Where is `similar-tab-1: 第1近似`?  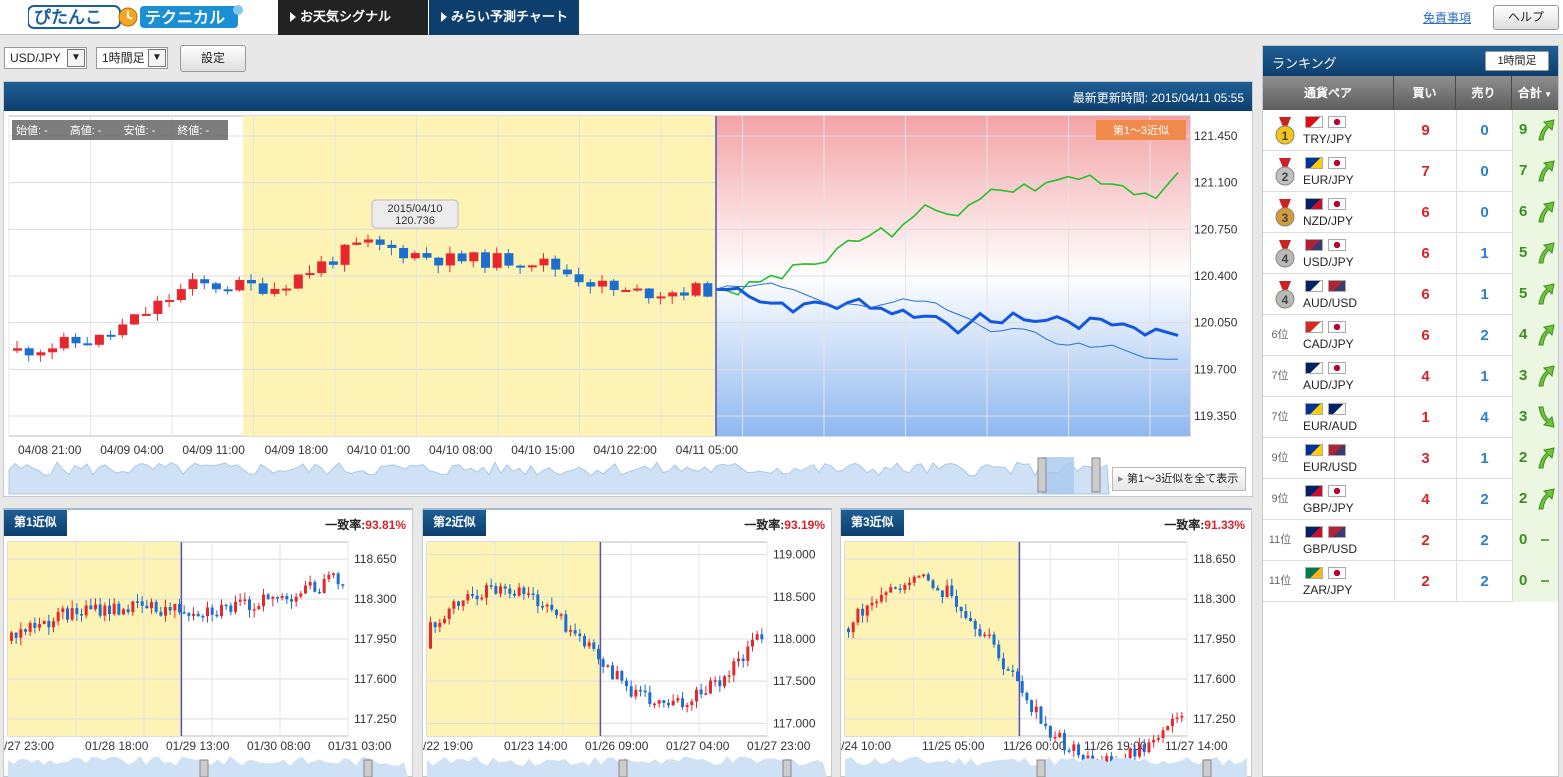 similar-tab-1: 第1近似 is located at coordinates (35, 523).